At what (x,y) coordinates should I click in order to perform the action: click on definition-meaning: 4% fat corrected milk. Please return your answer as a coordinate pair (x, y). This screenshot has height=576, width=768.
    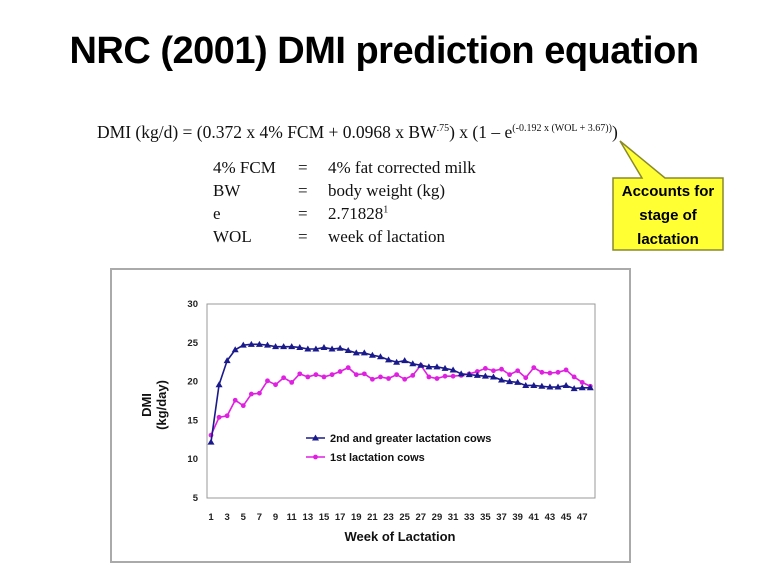
    Looking at the image, I should click on (402, 167).